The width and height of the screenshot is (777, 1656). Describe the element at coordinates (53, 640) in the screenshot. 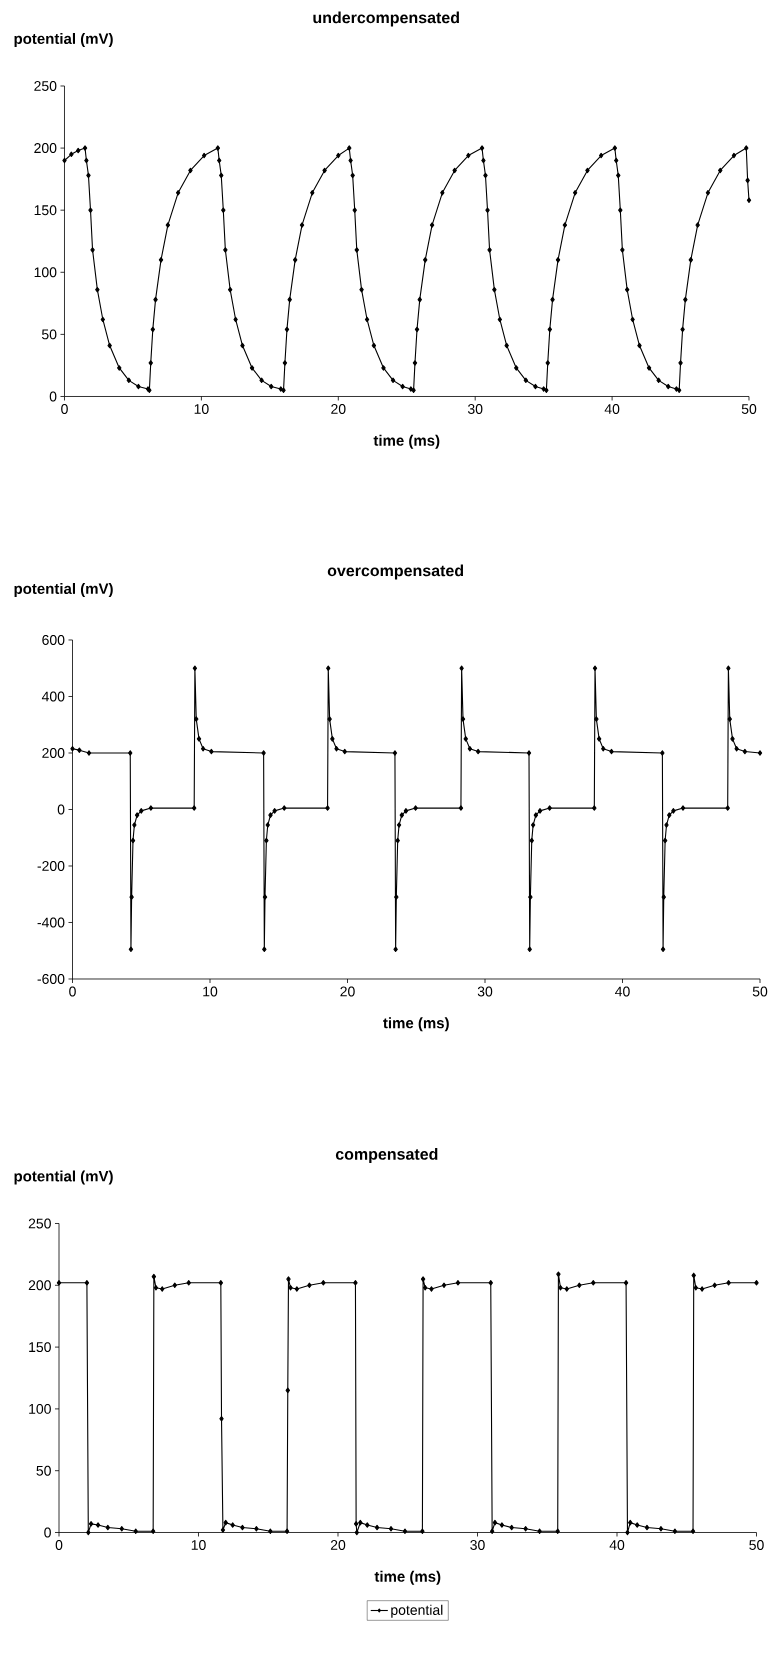

I see `y-tick-label: 600` at that location.